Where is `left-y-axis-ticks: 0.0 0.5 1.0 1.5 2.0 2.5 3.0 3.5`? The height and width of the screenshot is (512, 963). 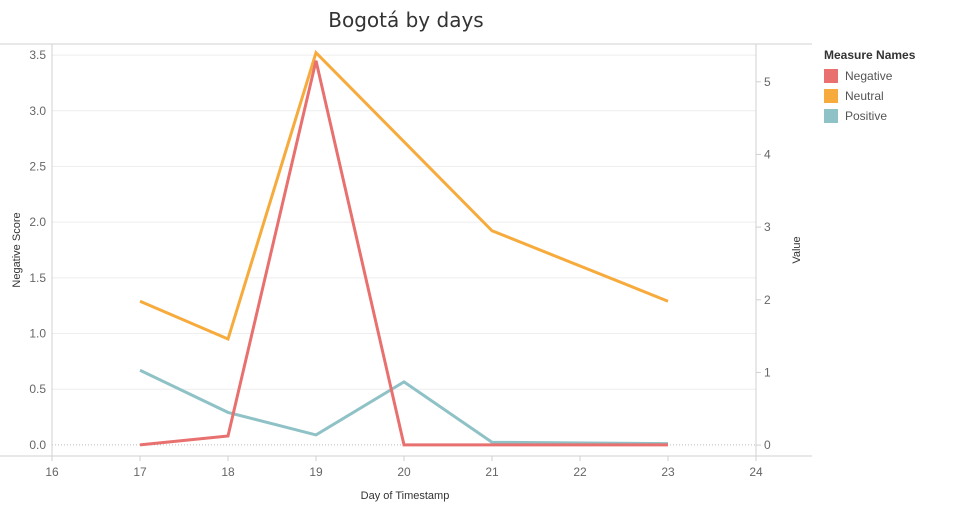 left-y-axis-ticks: 0.0 0.5 1.0 1.5 2.0 2.5 3.0 3.5 is located at coordinates (37, 250).